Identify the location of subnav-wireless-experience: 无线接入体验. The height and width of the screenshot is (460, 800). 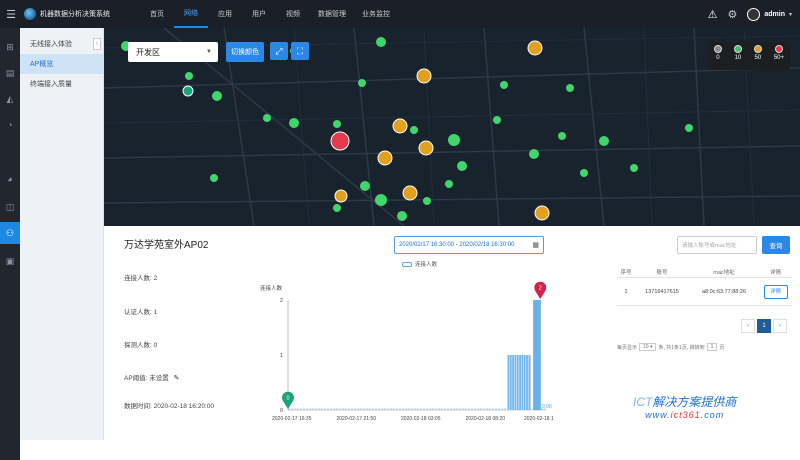
(51, 44).